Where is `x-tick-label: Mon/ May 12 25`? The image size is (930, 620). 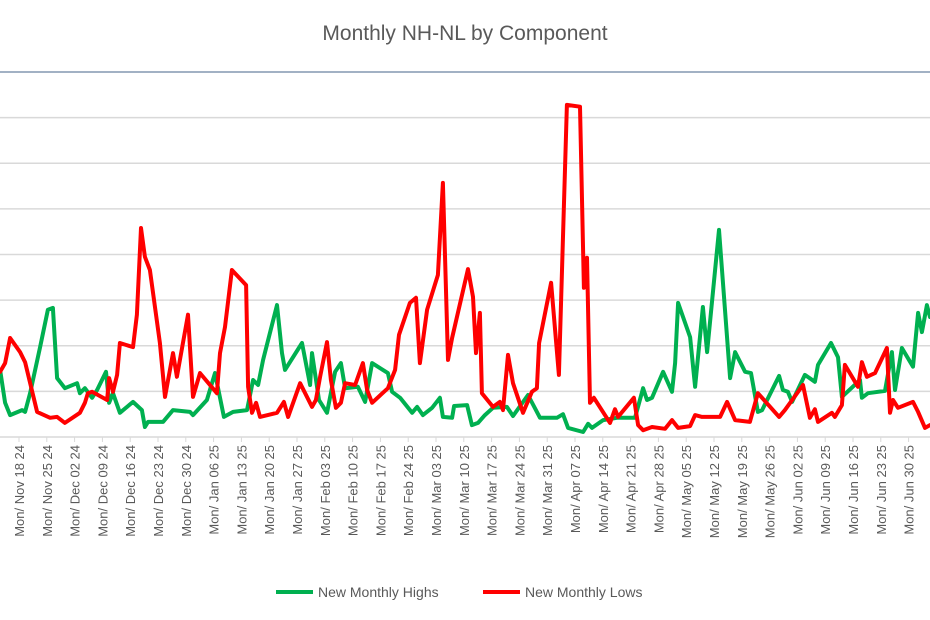 x-tick-label: Mon/ May 12 25 is located at coordinates (714, 491).